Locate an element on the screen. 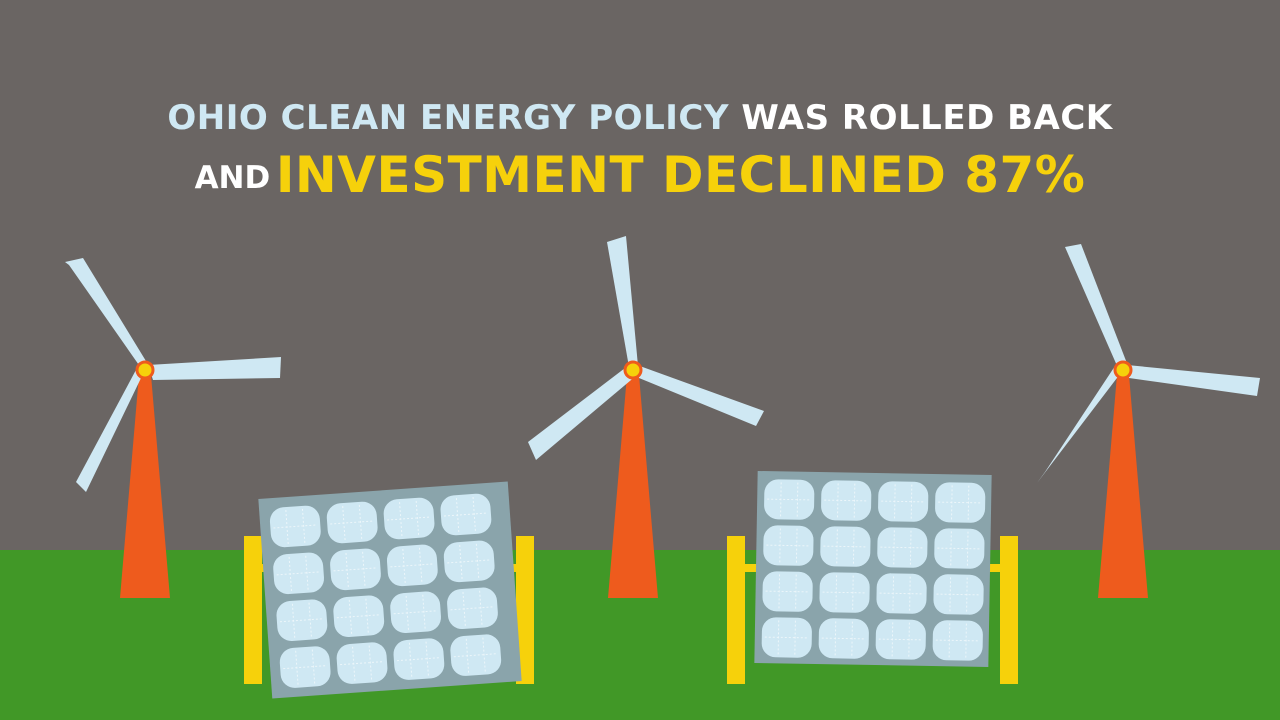  headline-rolled-back-text: WAS ROLLED BACK is located at coordinates (927, 118).